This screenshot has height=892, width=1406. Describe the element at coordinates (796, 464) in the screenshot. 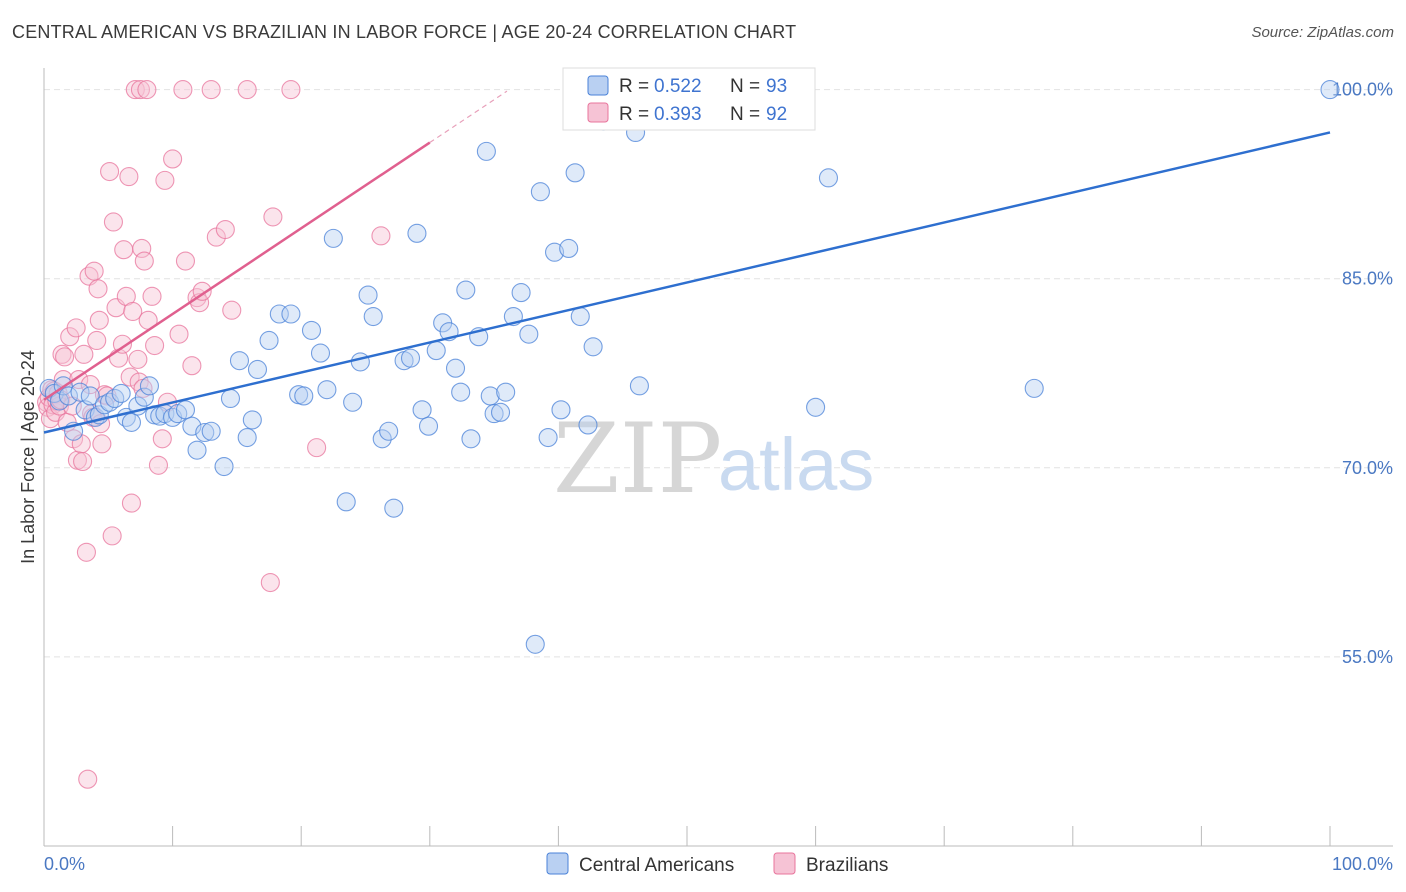

I see `watermark-atlas: atlas` at that location.